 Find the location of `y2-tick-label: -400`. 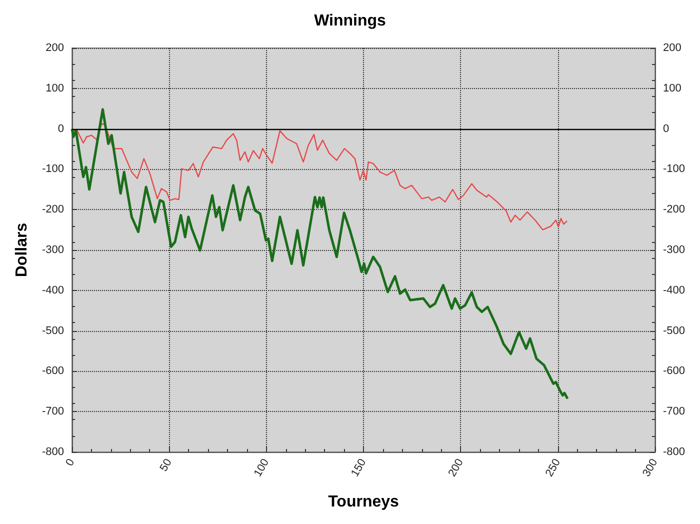

y2-tick-label: -400 is located at coordinates (674, 290).